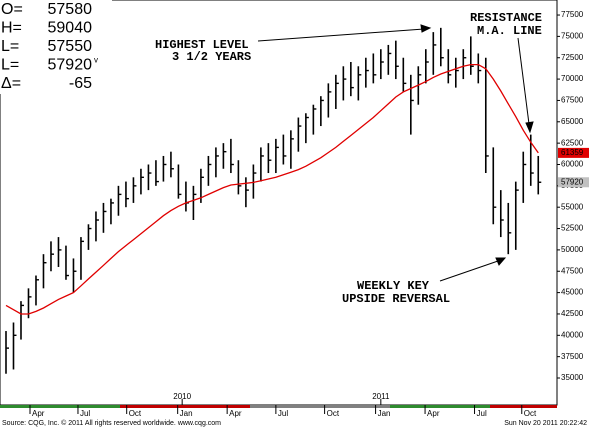 The height and width of the screenshot is (428, 589). Describe the element at coordinates (70, 65) in the screenshot. I see `quote-value: 57920` at that location.